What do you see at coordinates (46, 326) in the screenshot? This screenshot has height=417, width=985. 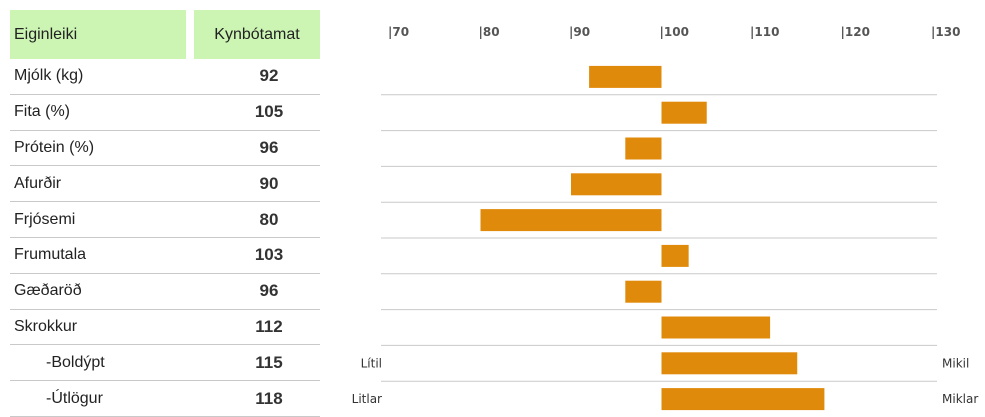 I see `trait-label: Skrokkur` at bounding box center [46, 326].